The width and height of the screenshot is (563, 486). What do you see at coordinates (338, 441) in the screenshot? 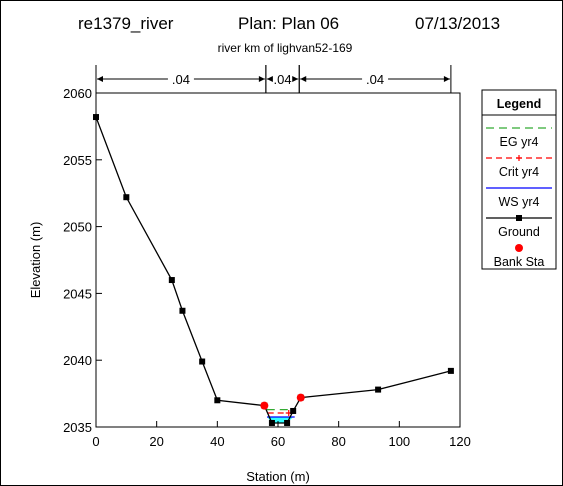
I see `x-tick-label: 80` at bounding box center [338, 441].